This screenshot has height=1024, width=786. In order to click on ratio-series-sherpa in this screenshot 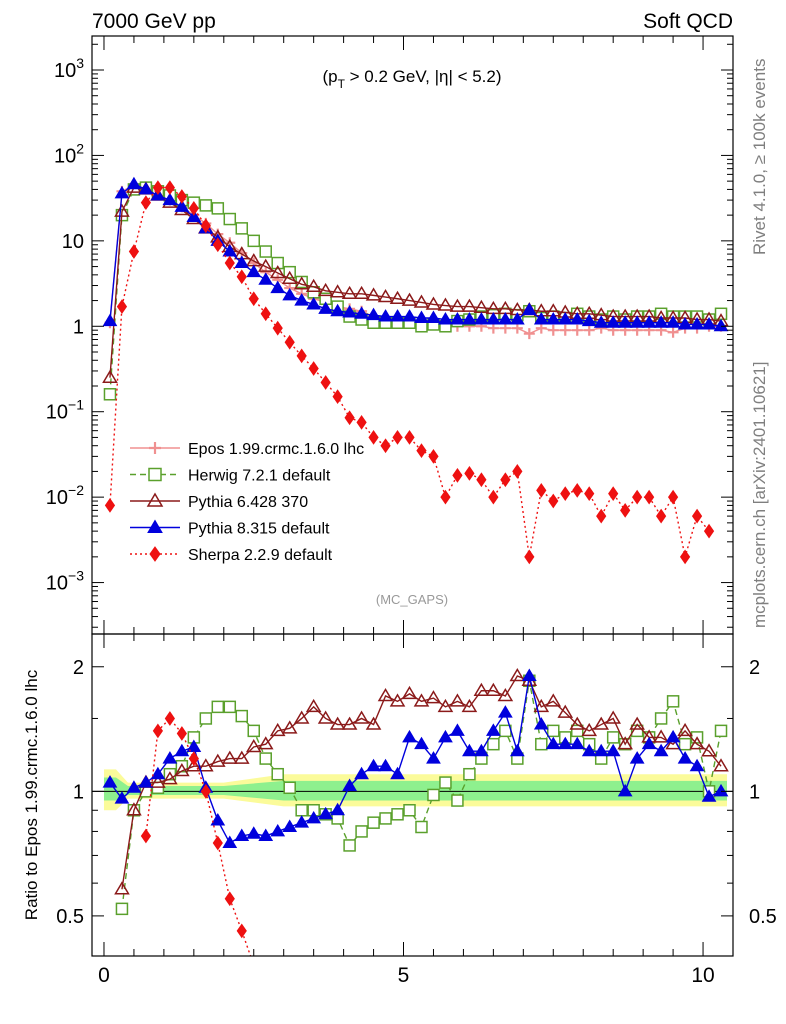, I will do `click(196, 833)`.